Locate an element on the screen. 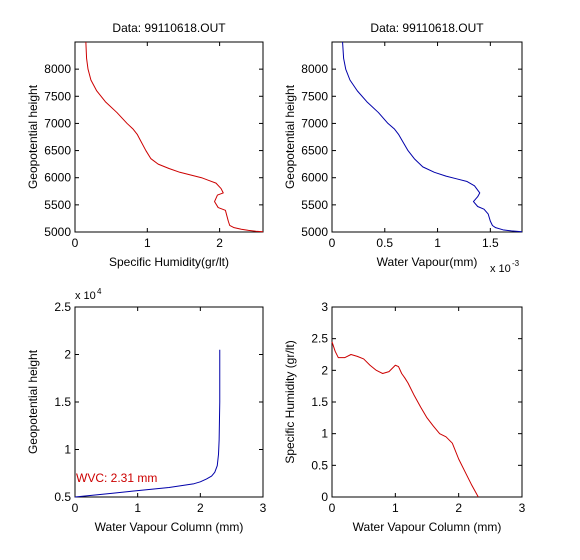 The width and height of the screenshot is (580, 560). x-axis-label: Water Vapour(mm) is located at coordinates (427, 262).